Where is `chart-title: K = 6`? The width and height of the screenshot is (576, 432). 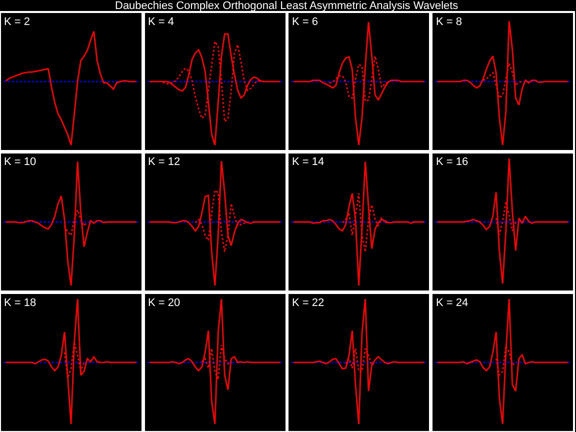
chart-title: K = 6 is located at coordinates (305, 22).